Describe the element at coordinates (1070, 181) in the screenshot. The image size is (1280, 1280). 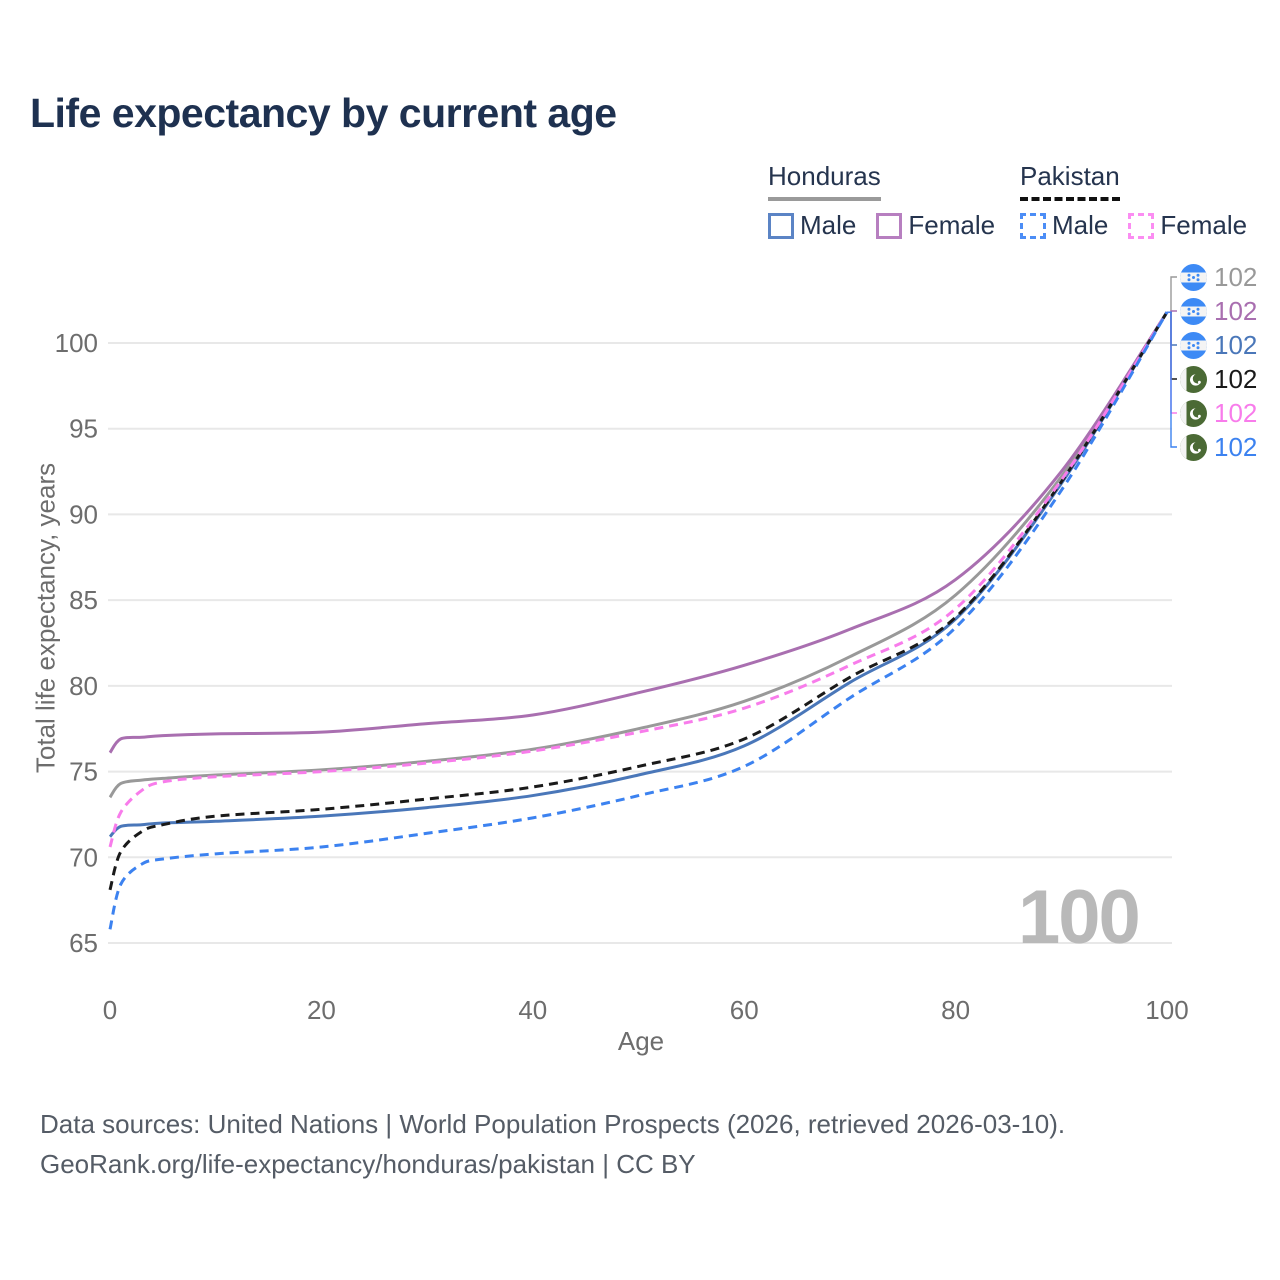
I see `legend-header-pakistan: Pakistan` at that location.